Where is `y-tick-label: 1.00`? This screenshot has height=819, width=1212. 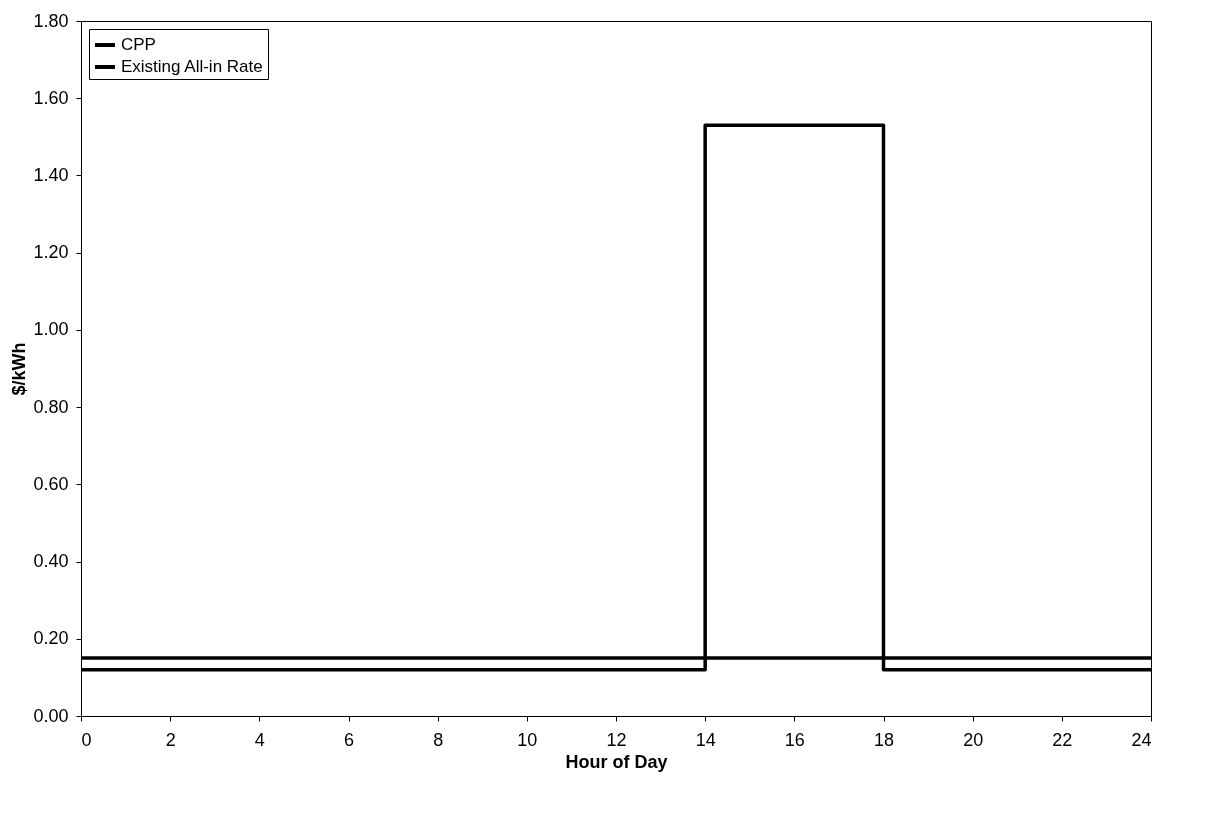
y-tick-label: 1.00 is located at coordinates (51, 329).